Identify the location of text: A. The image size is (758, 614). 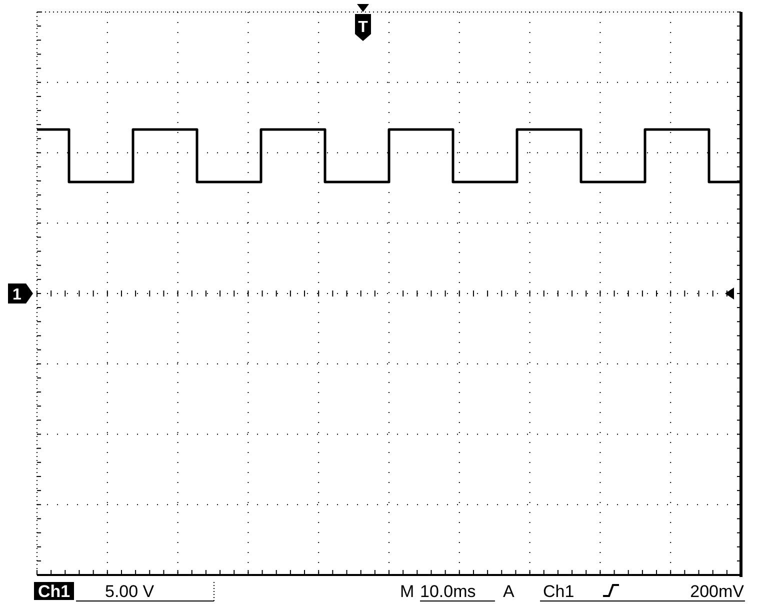
(509, 591).